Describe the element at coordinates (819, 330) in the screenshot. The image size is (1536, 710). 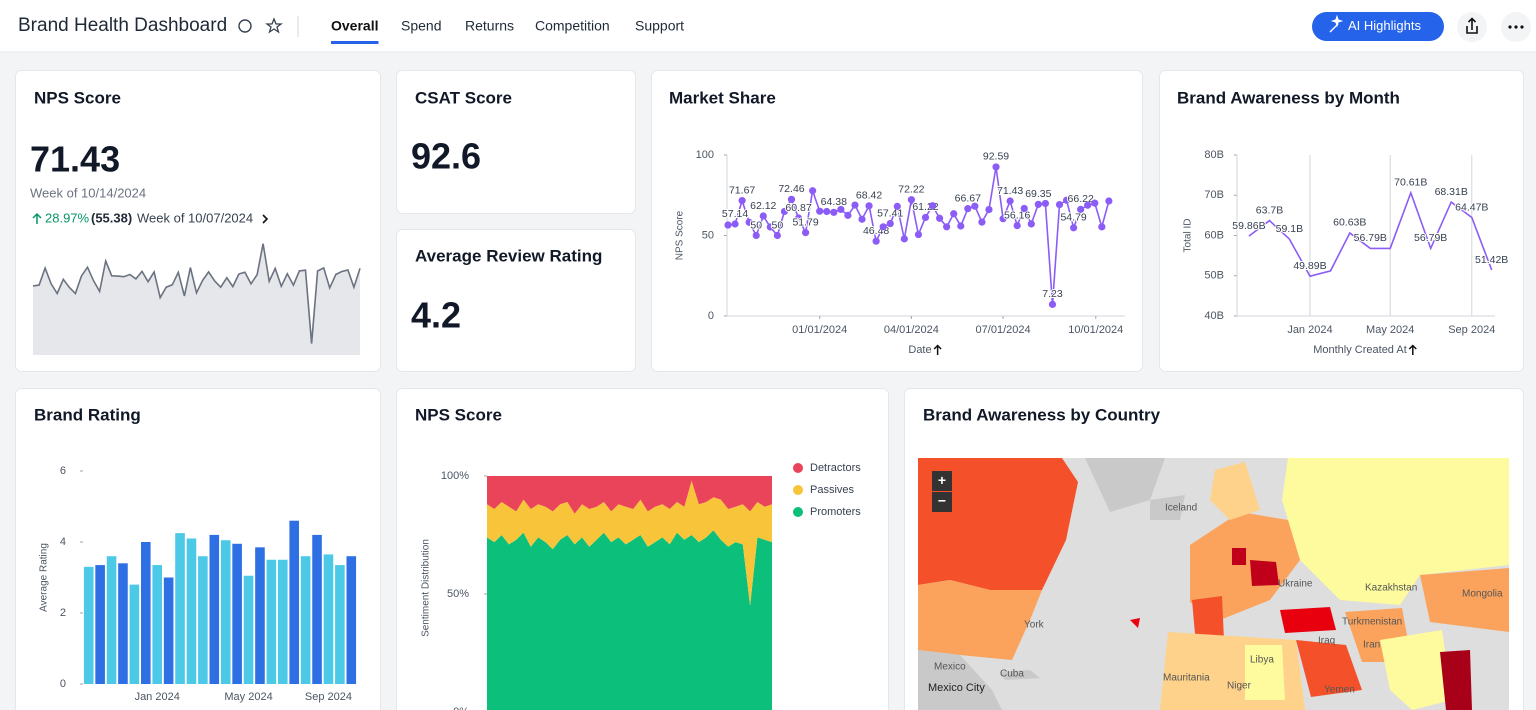
I see `x-tick-label: 01/01/2024` at that location.